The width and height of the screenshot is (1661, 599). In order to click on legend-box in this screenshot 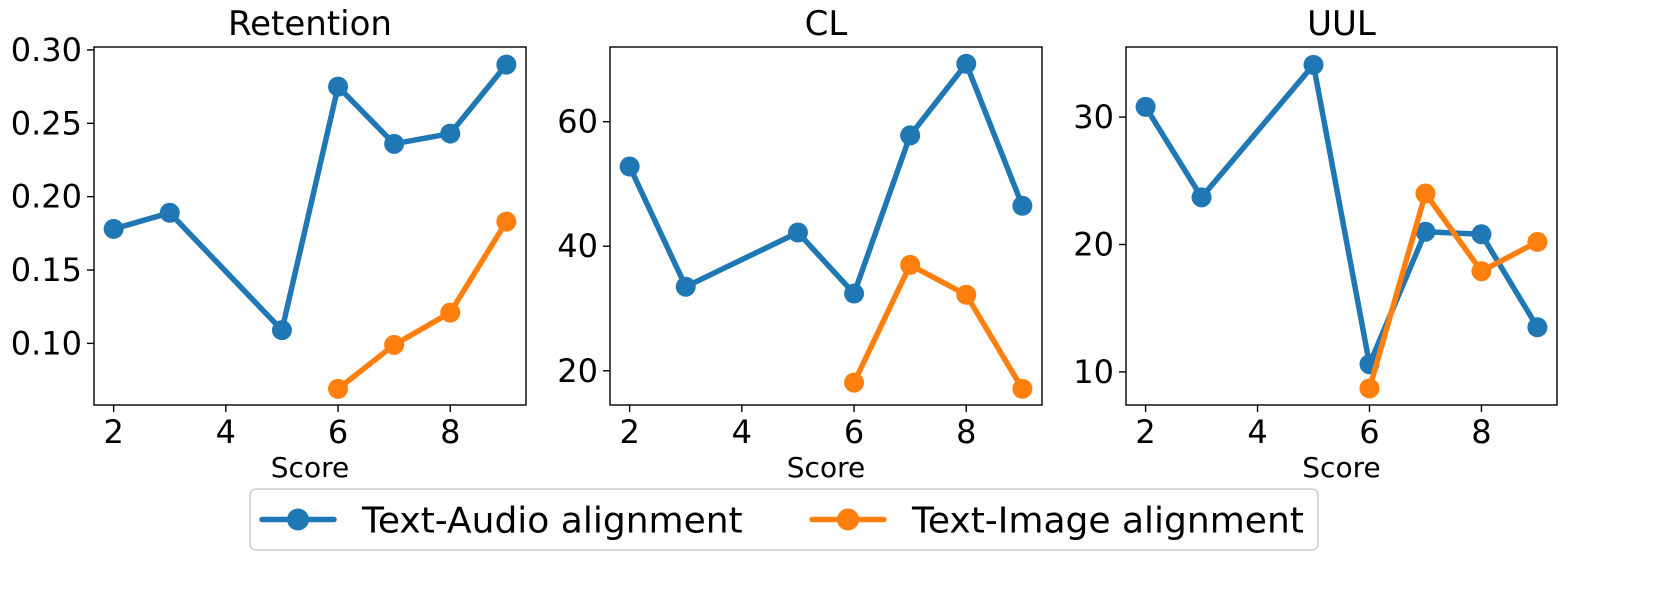, I will do `click(784, 519)`.